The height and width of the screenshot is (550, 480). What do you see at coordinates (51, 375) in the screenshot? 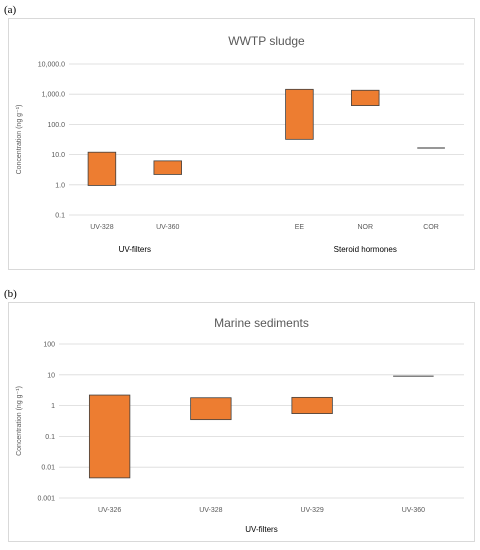
I see `chart-b-ytick-label: 10` at bounding box center [51, 375].